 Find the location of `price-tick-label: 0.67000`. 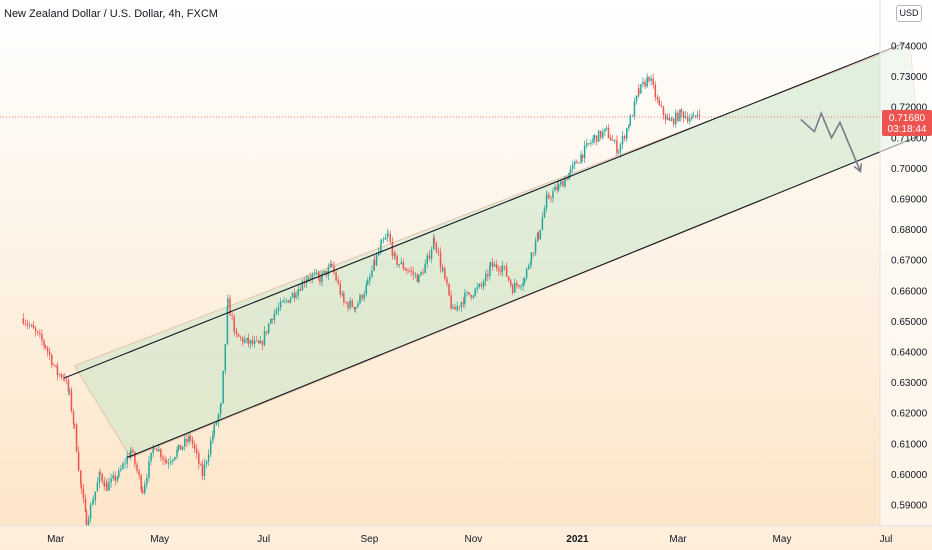

price-tick-label: 0.67000 is located at coordinates (909, 261).